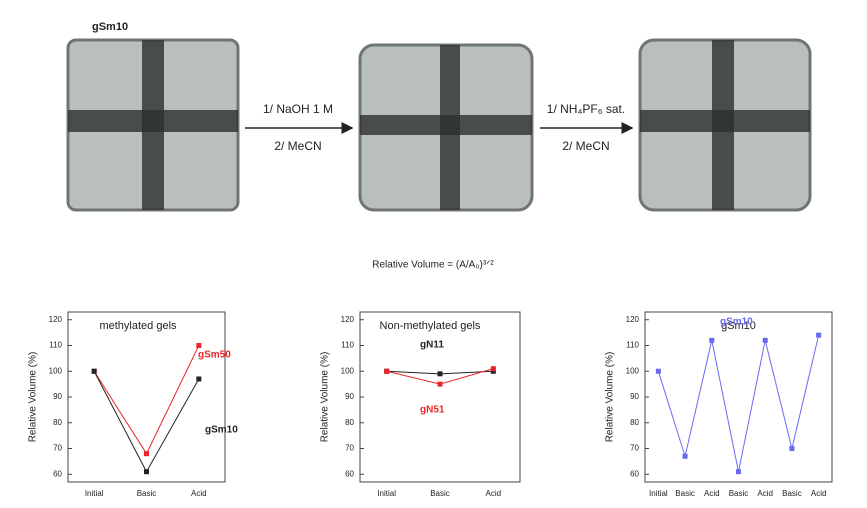 This screenshot has height=508, width=867. What do you see at coordinates (432, 410) in the screenshot?
I see `series-label: gN51` at bounding box center [432, 410].